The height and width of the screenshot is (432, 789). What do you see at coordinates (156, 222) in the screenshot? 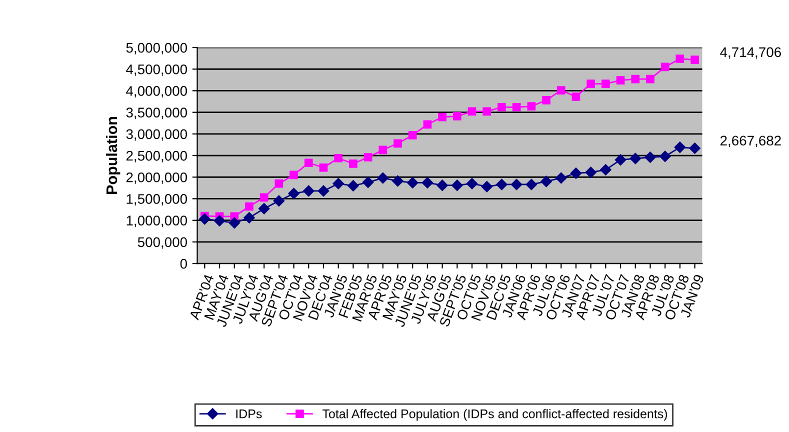
I see `y-tick-label: 1,000,000` at bounding box center [156, 222].